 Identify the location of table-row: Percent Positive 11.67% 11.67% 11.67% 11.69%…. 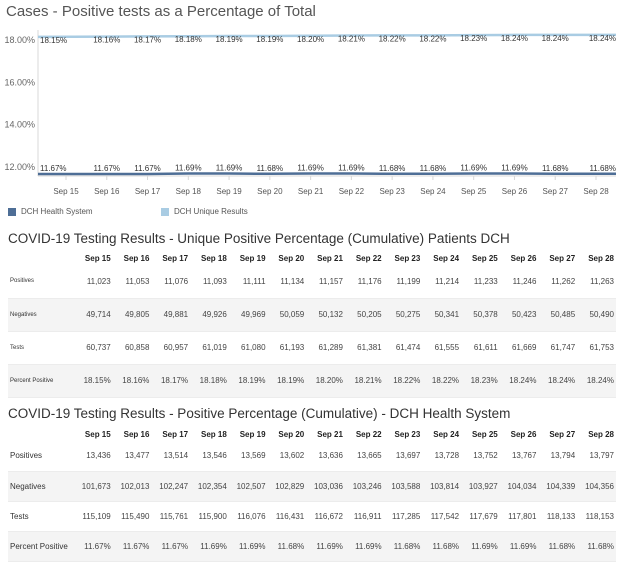
(312, 546).